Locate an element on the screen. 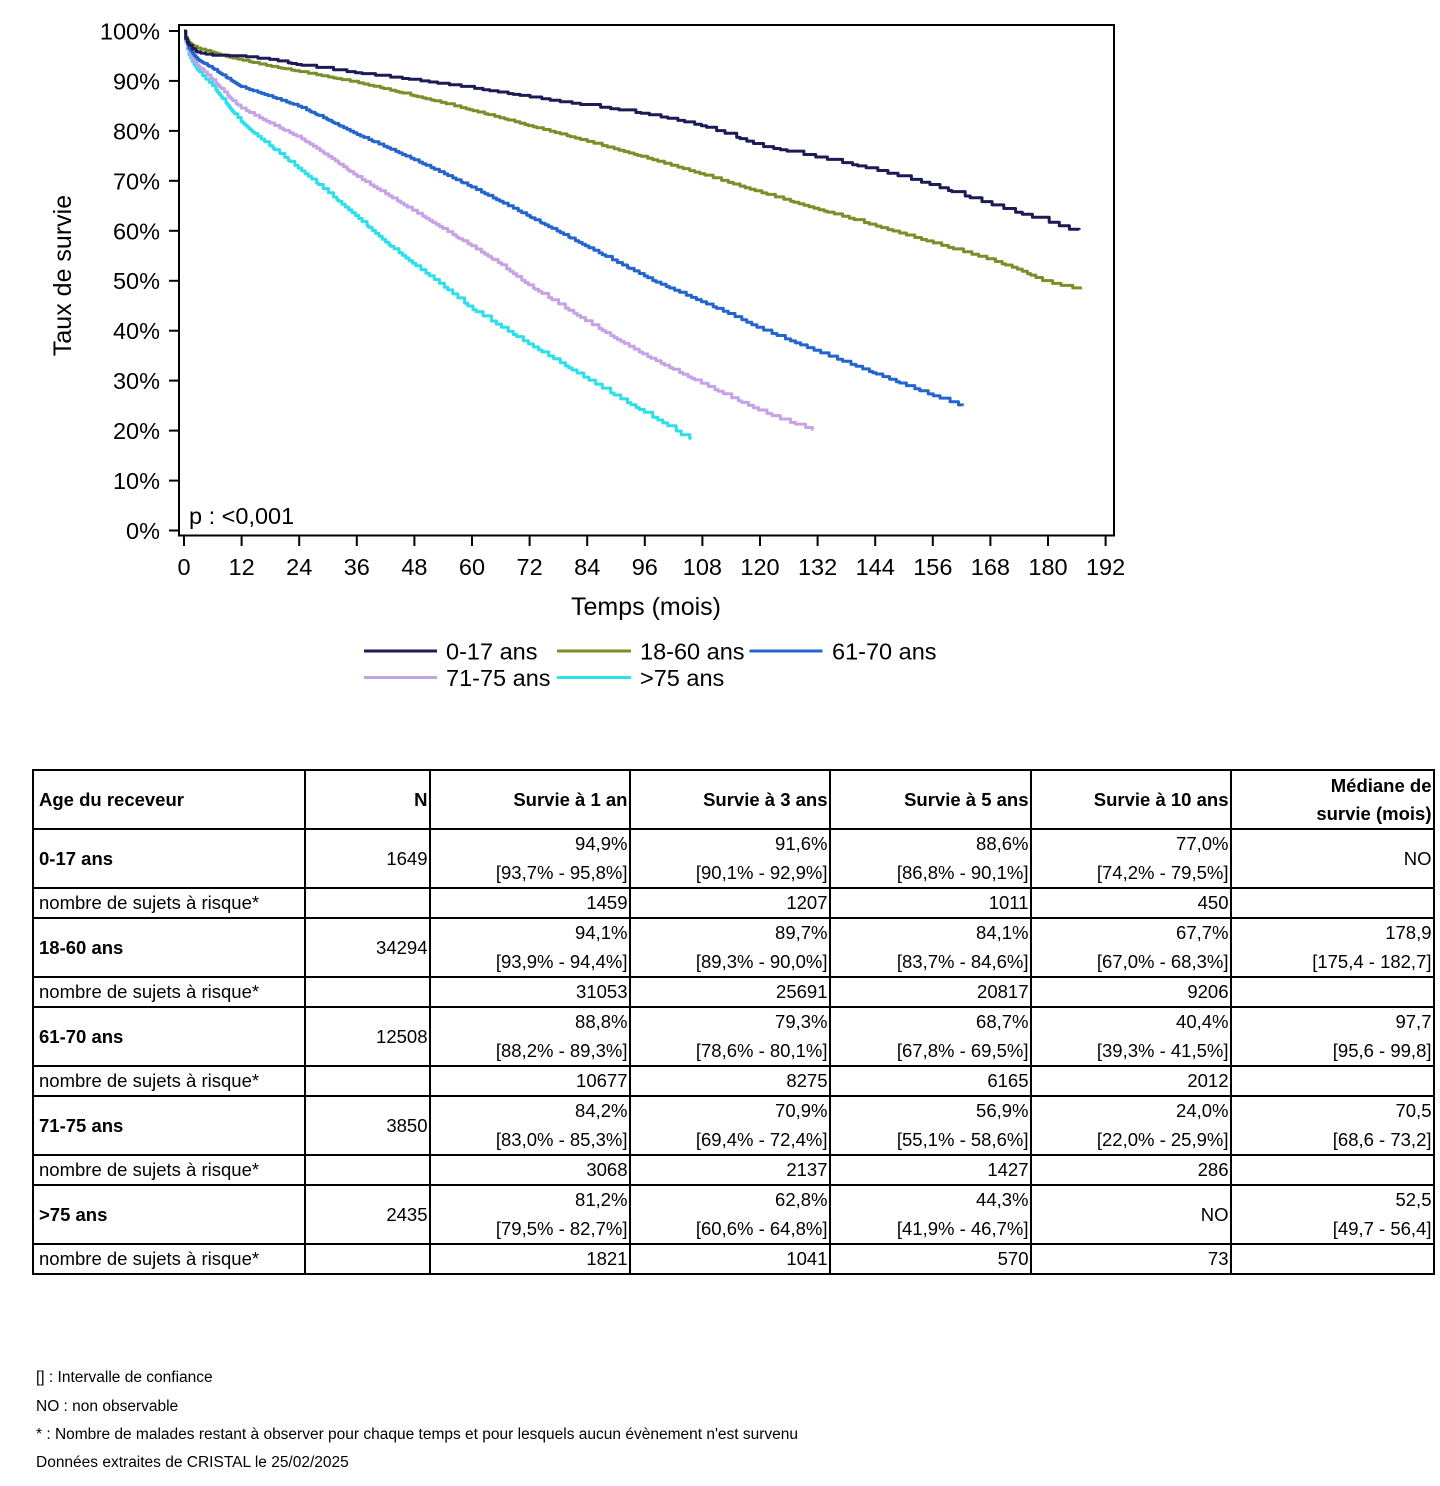 The image size is (1440, 1486). svg-text: 20% is located at coordinates (136, 431).